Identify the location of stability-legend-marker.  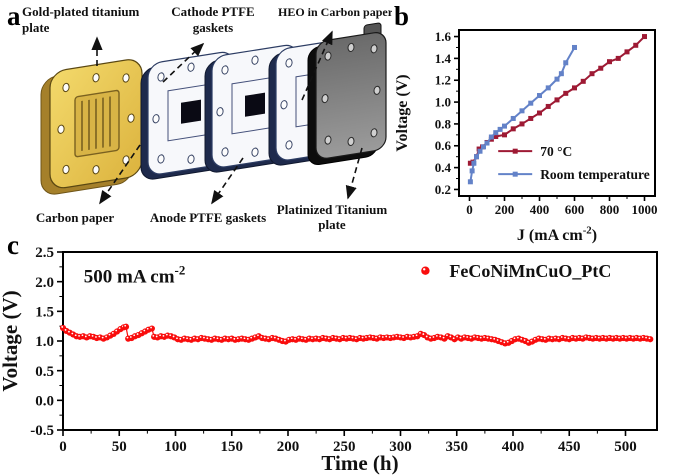
(425, 270).